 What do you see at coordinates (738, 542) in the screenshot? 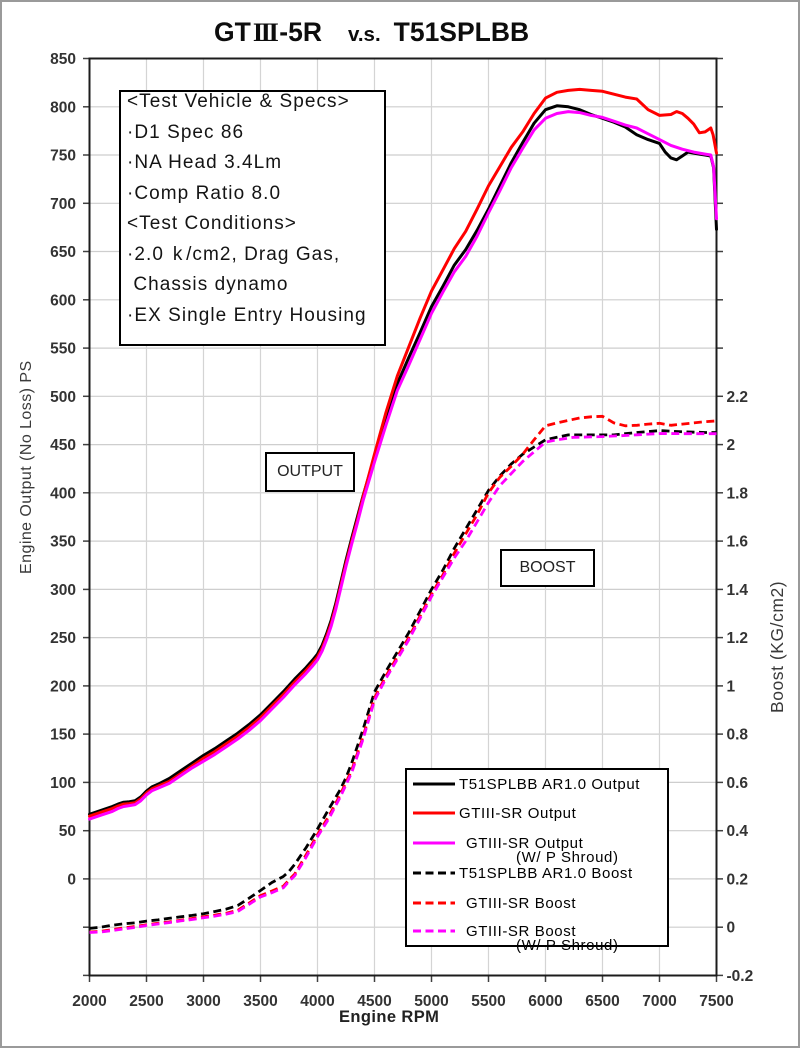
I see `svg-text: 1.6` at bounding box center [738, 542].